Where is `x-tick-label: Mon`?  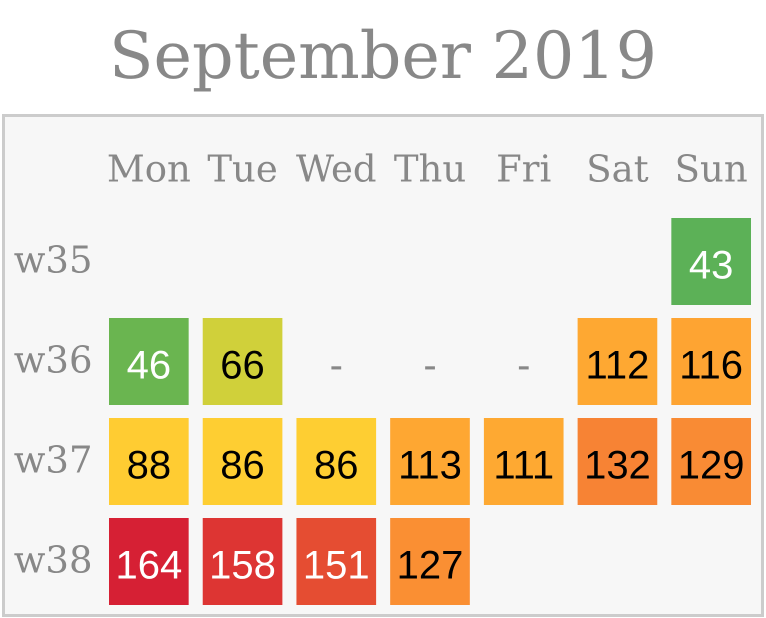
x-tick-label: Mon is located at coordinates (148, 169).